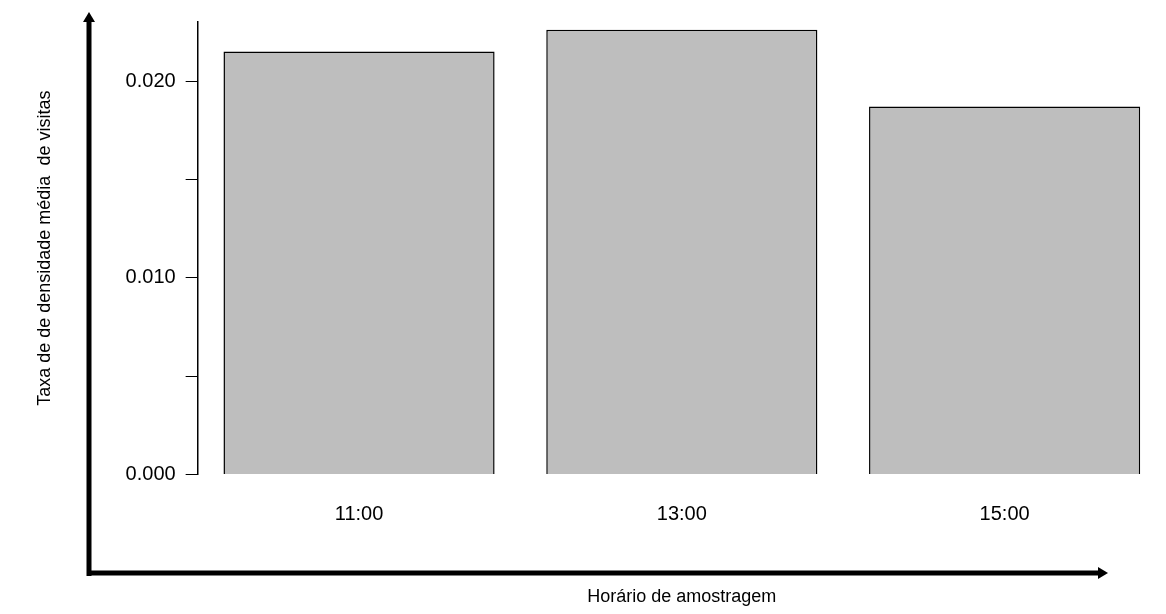 This screenshot has height=614, width=1166. Describe the element at coordinates (359, 512) in the screenshot. I see `x-tick-label: 11:00` at that location.